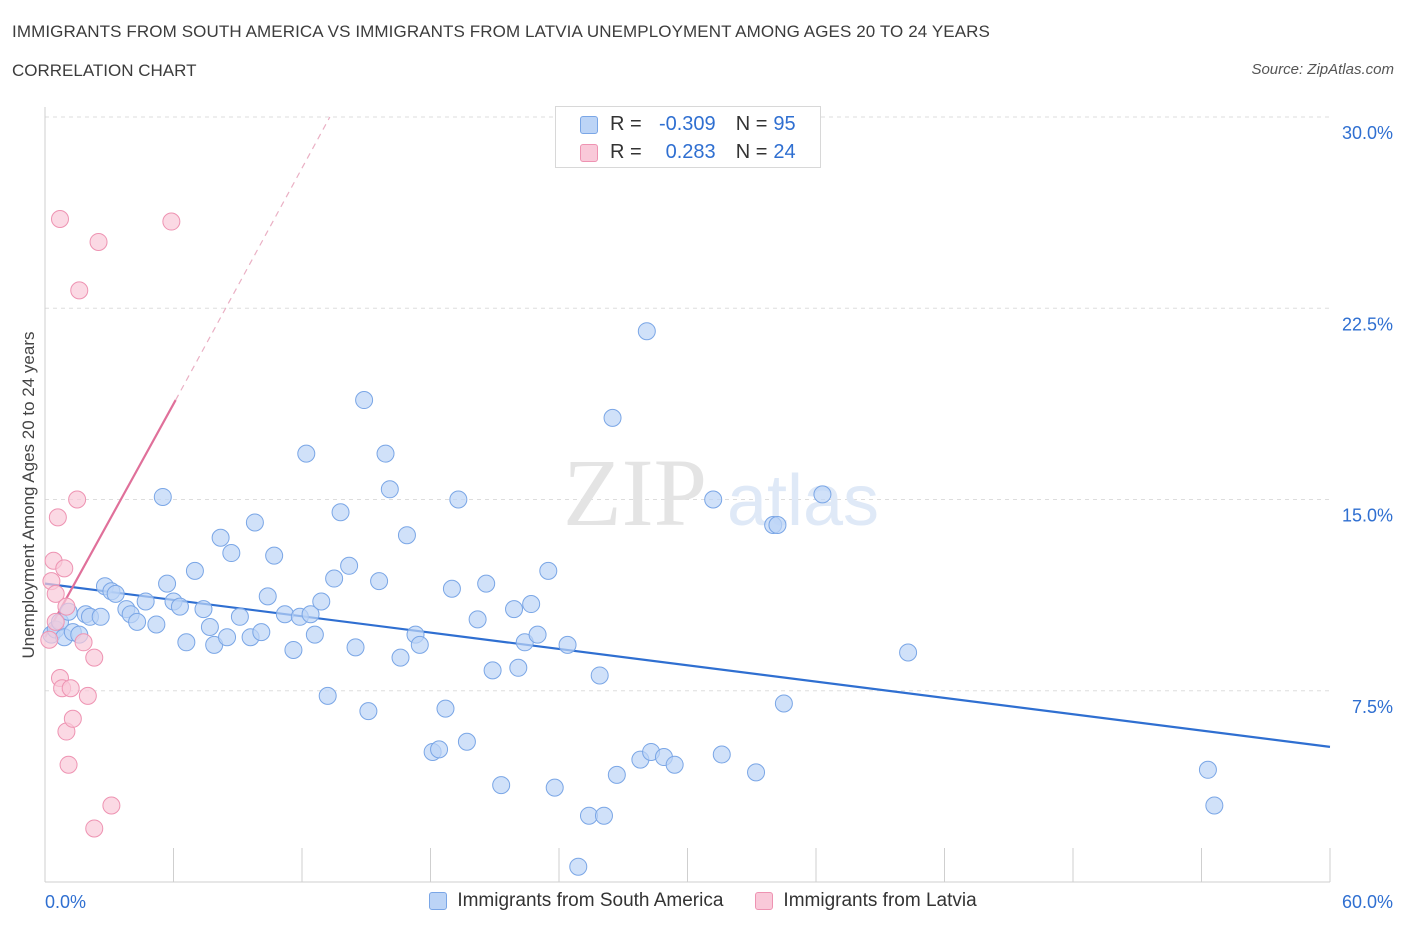 The image size is (1406, 930). What do you see at coordinates (751, 152) in the screenshot?
I see `stats-n-label: N =` at bounding box center [751, 152].